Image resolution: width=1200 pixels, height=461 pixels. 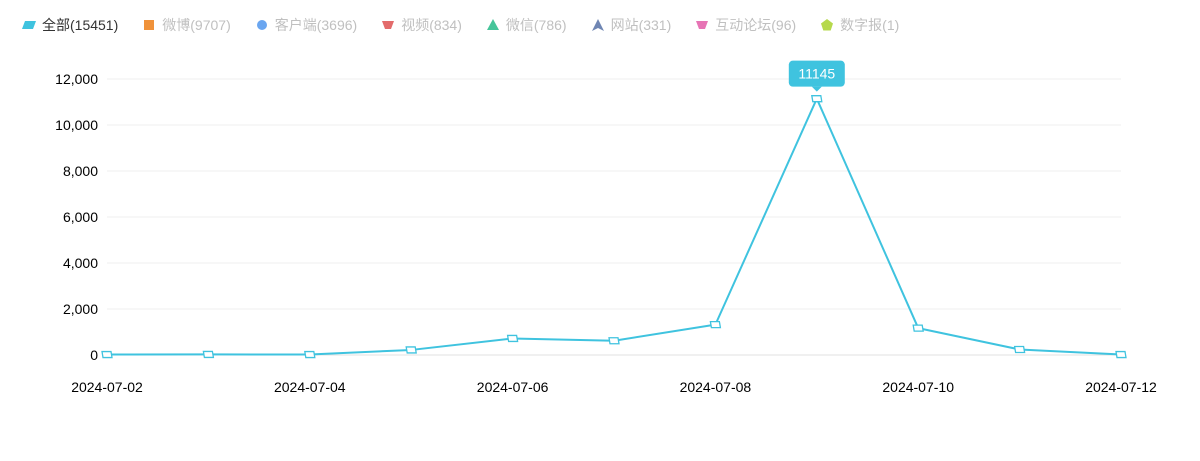 I want to click on y-tick-label: 2,000, so click(x=80, y=309).